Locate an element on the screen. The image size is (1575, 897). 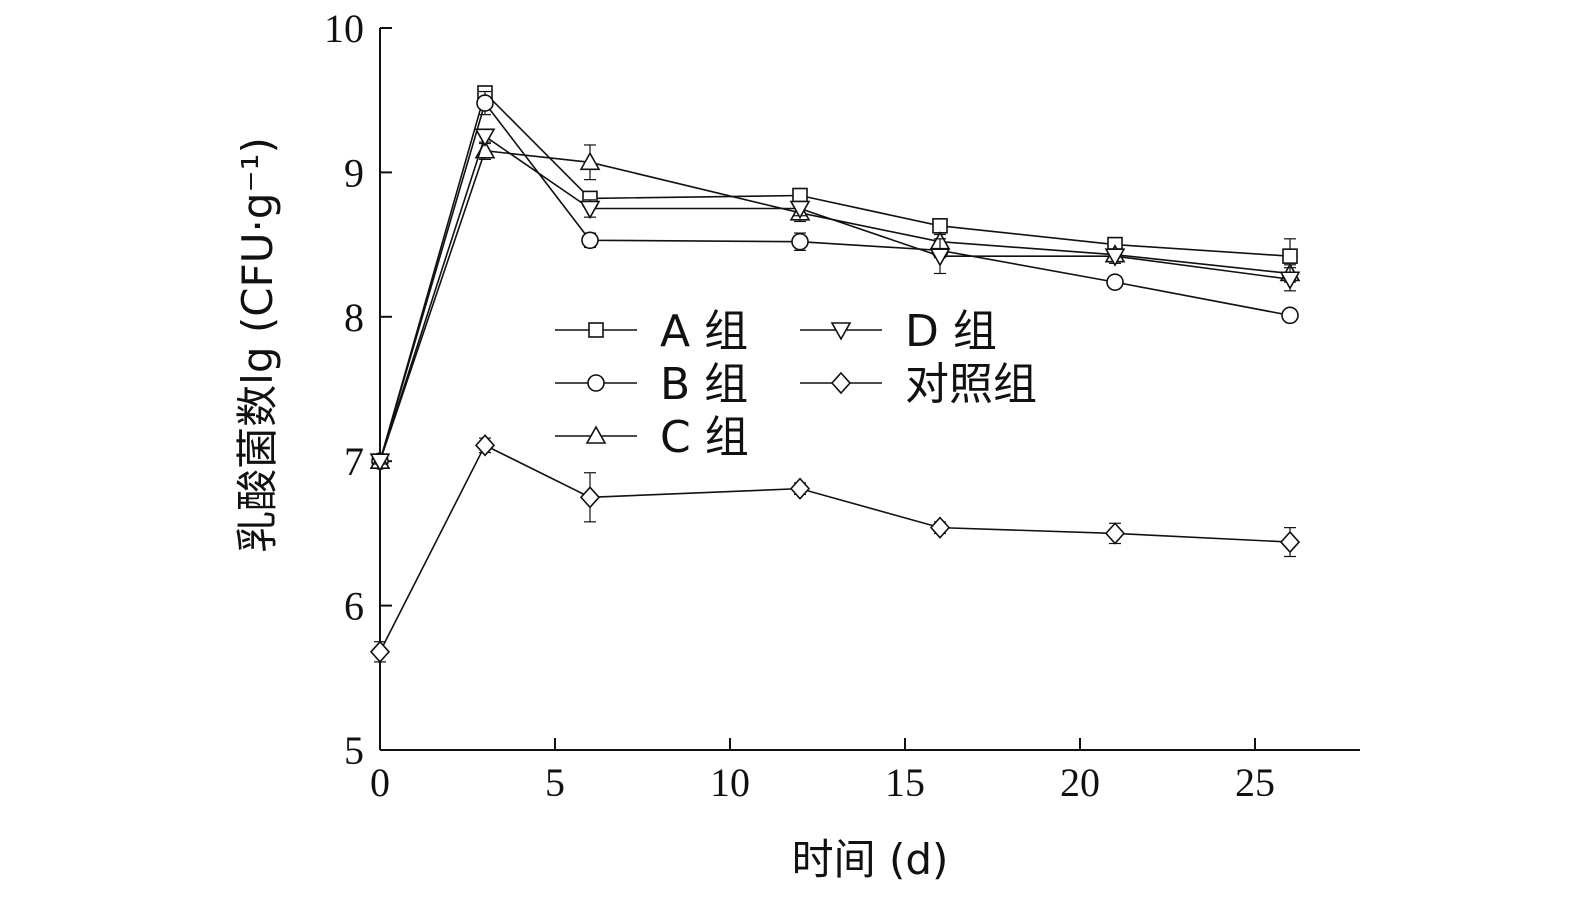
legend-label: A 组 is located at coordinates (704, 331).